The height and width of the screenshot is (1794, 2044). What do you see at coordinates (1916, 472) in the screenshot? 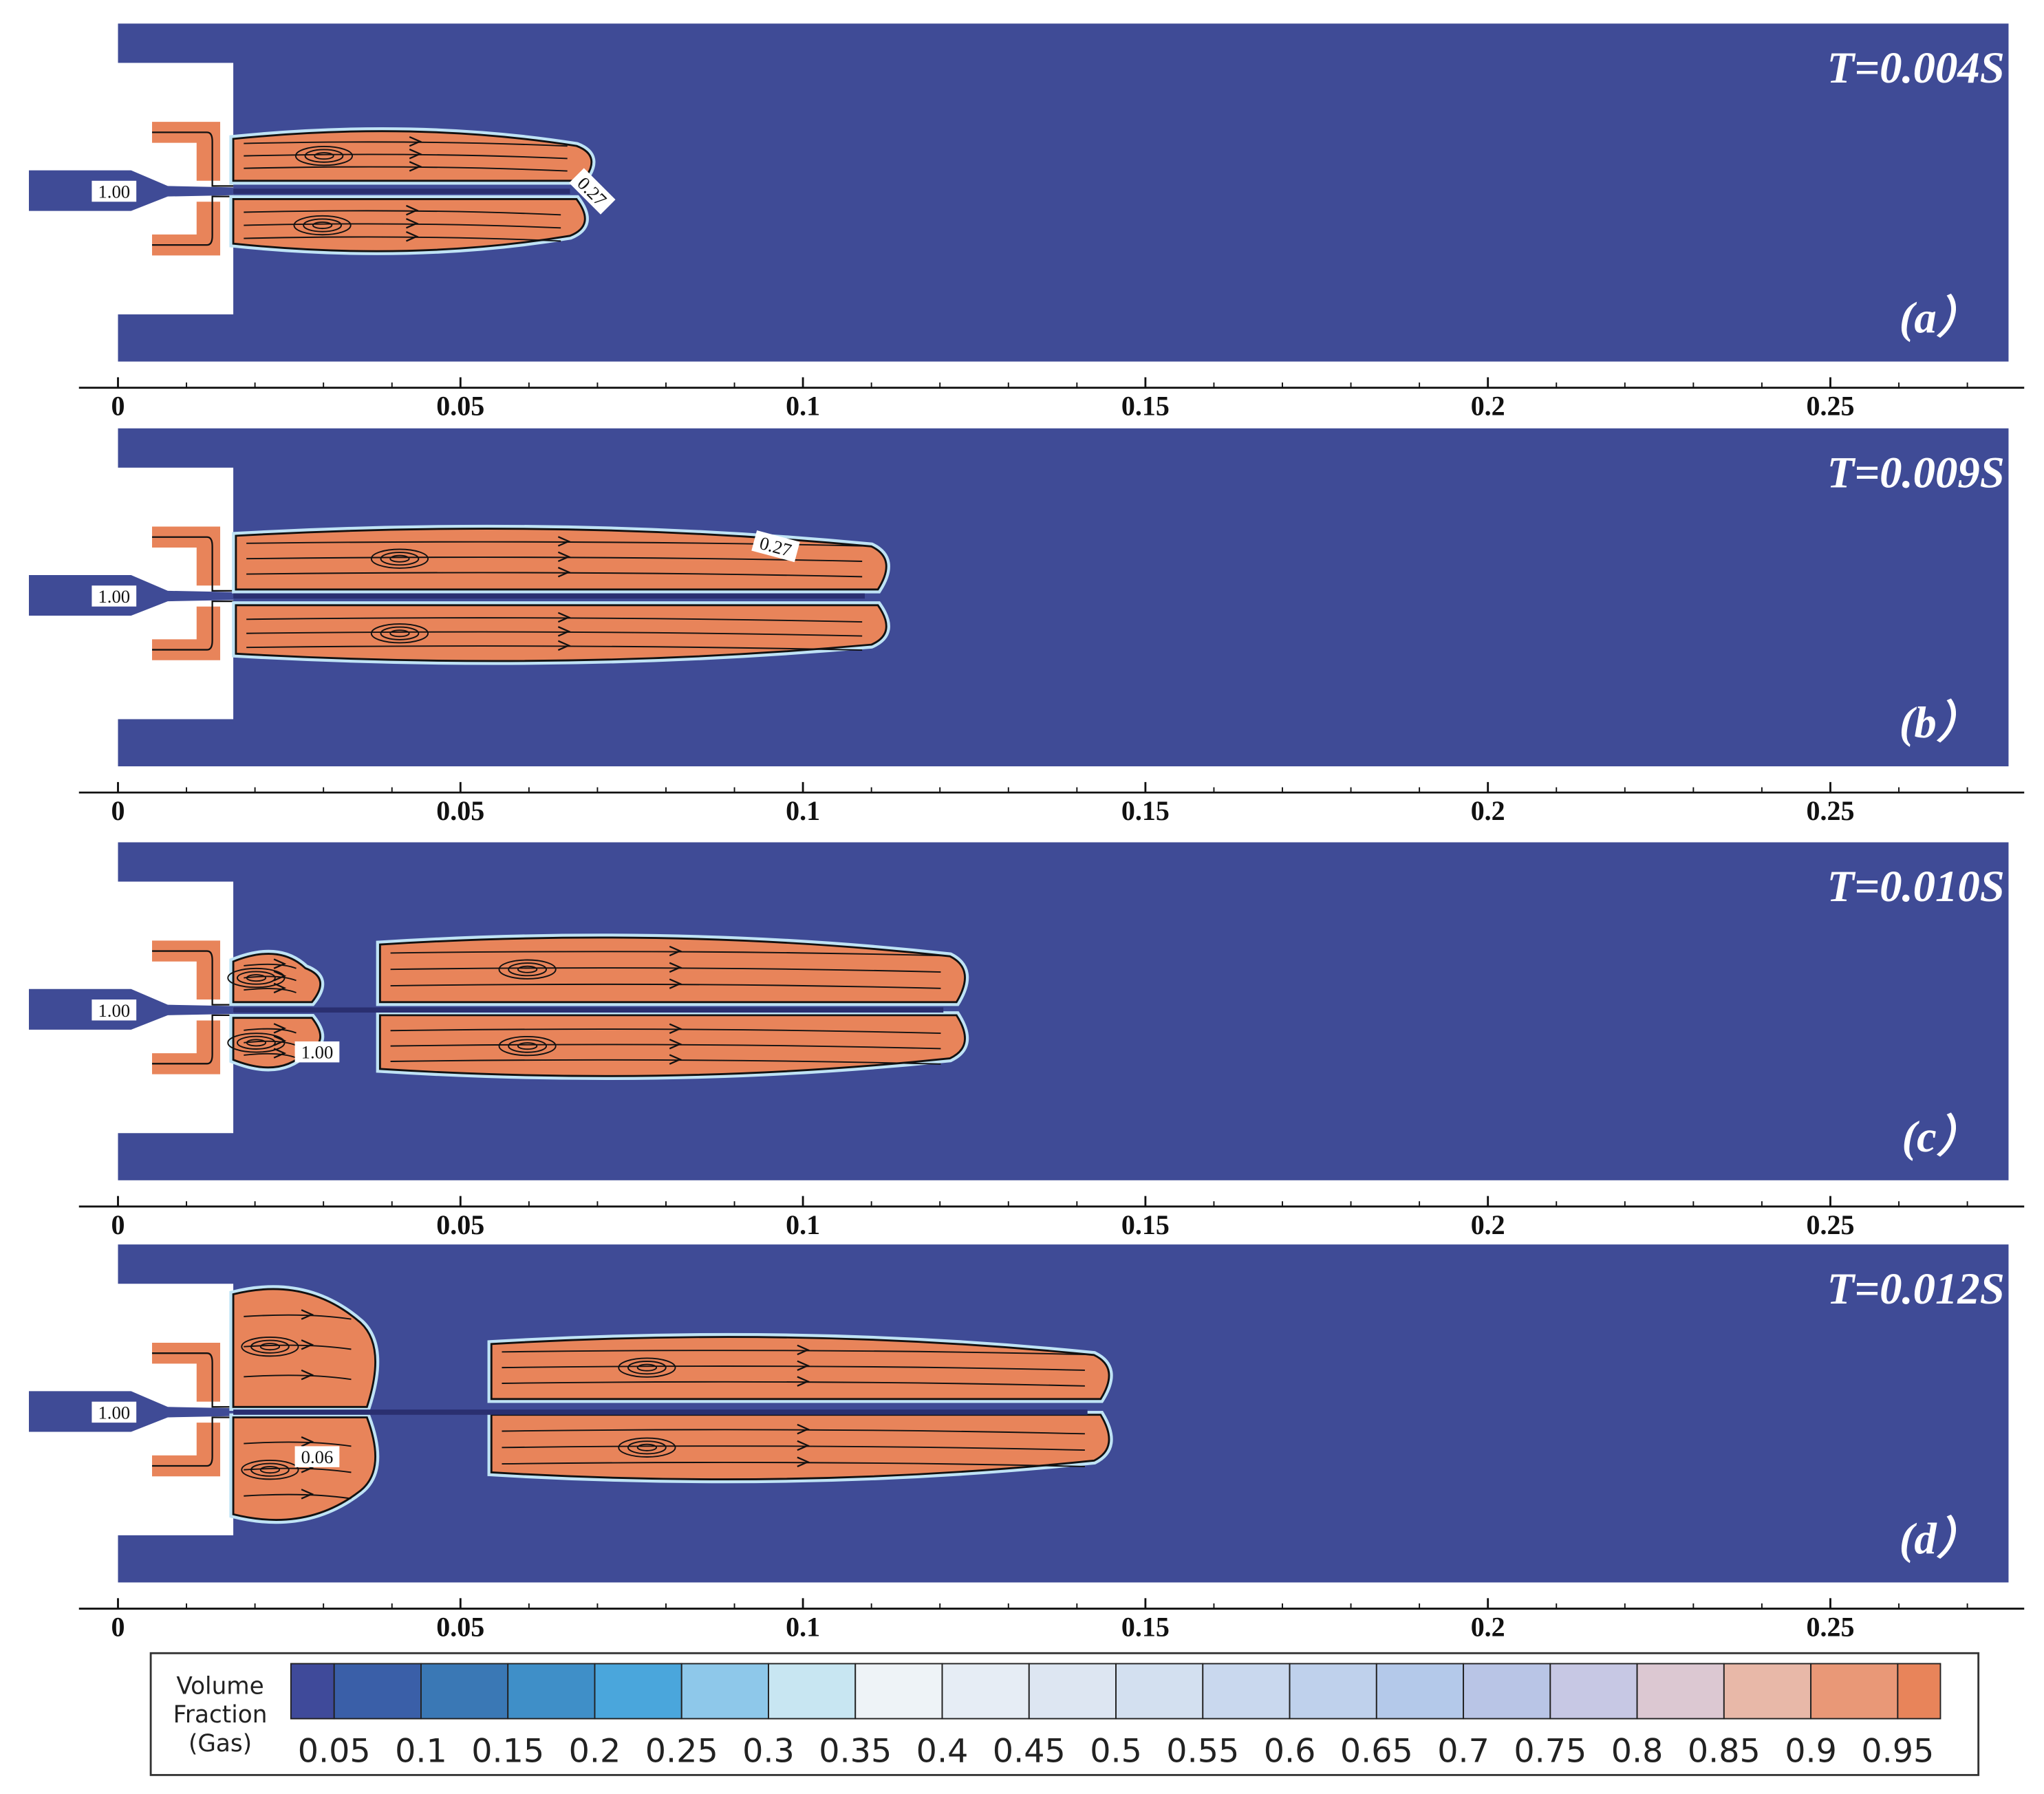
I see `time-label: T=0.009S` at bounding box center [1916, 472].